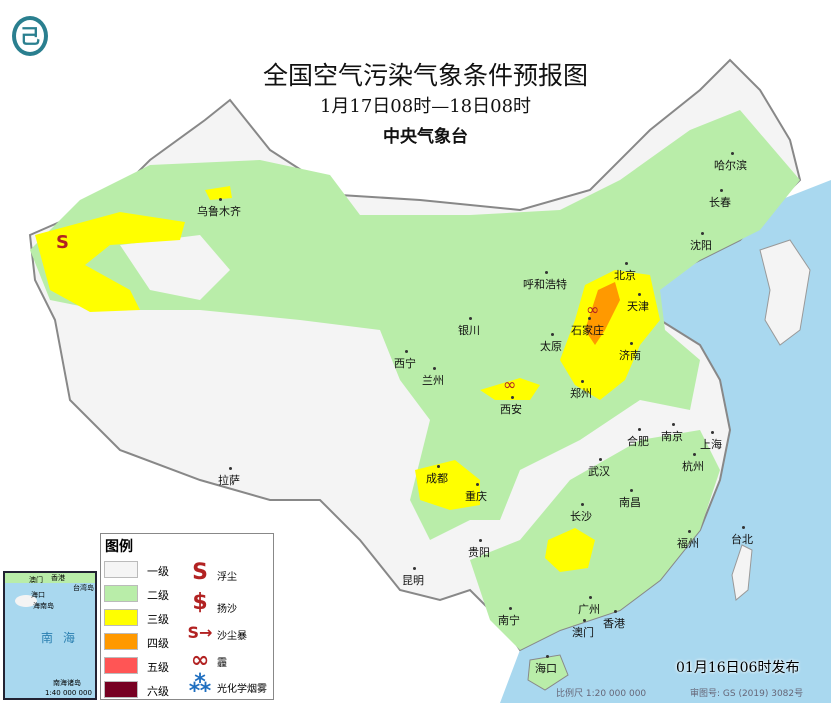  I want to click on issue-time: 01月16日06时发布, so click(738, 668).